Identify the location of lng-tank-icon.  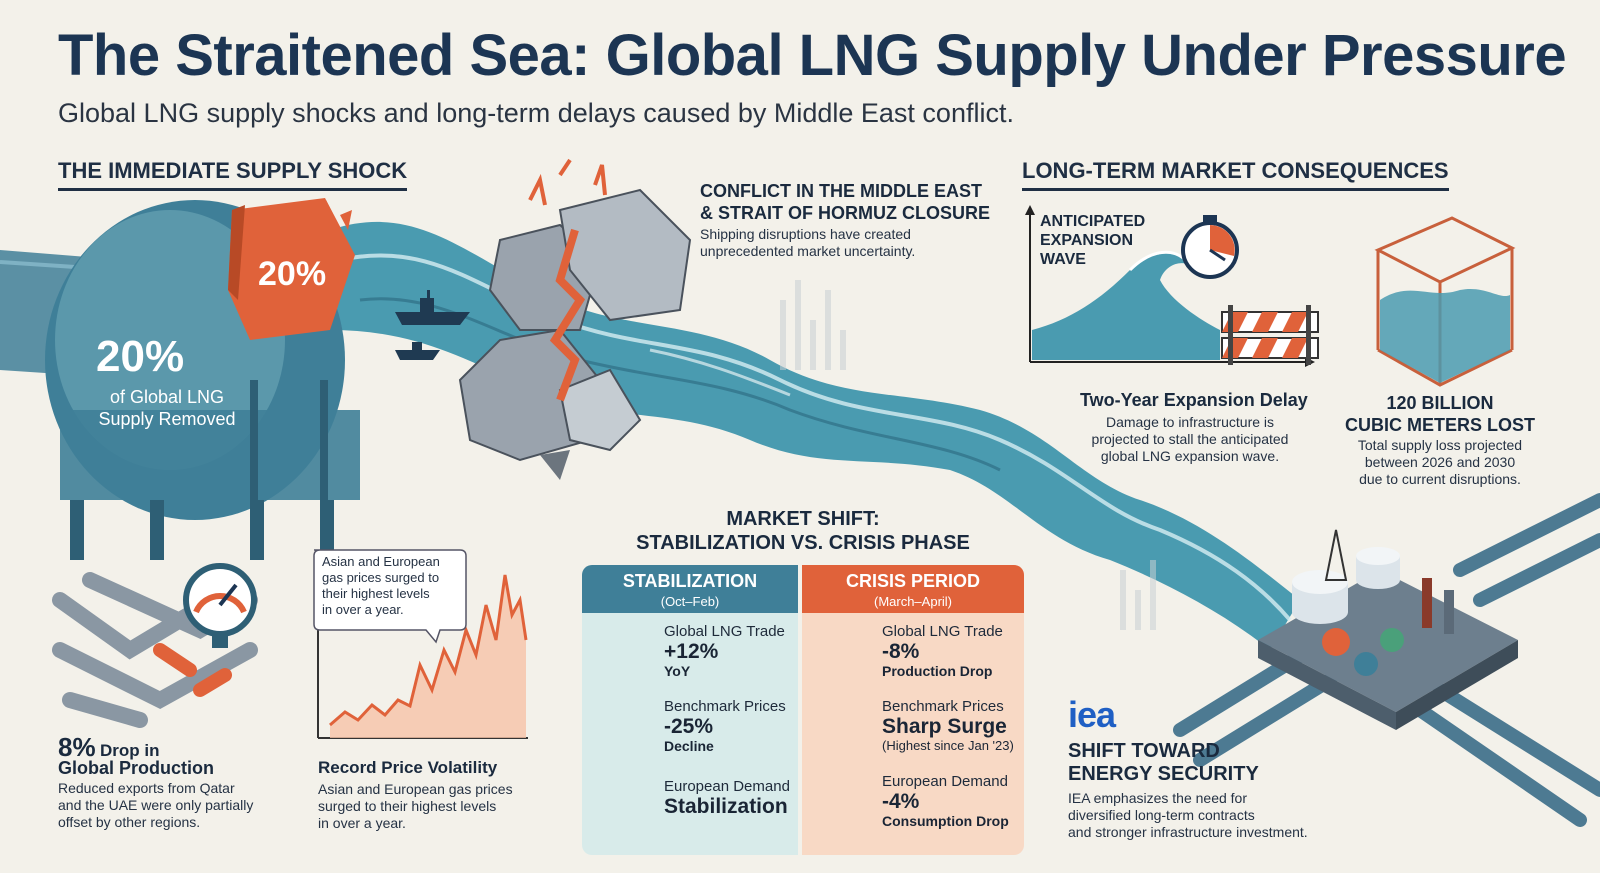
(202, 380).